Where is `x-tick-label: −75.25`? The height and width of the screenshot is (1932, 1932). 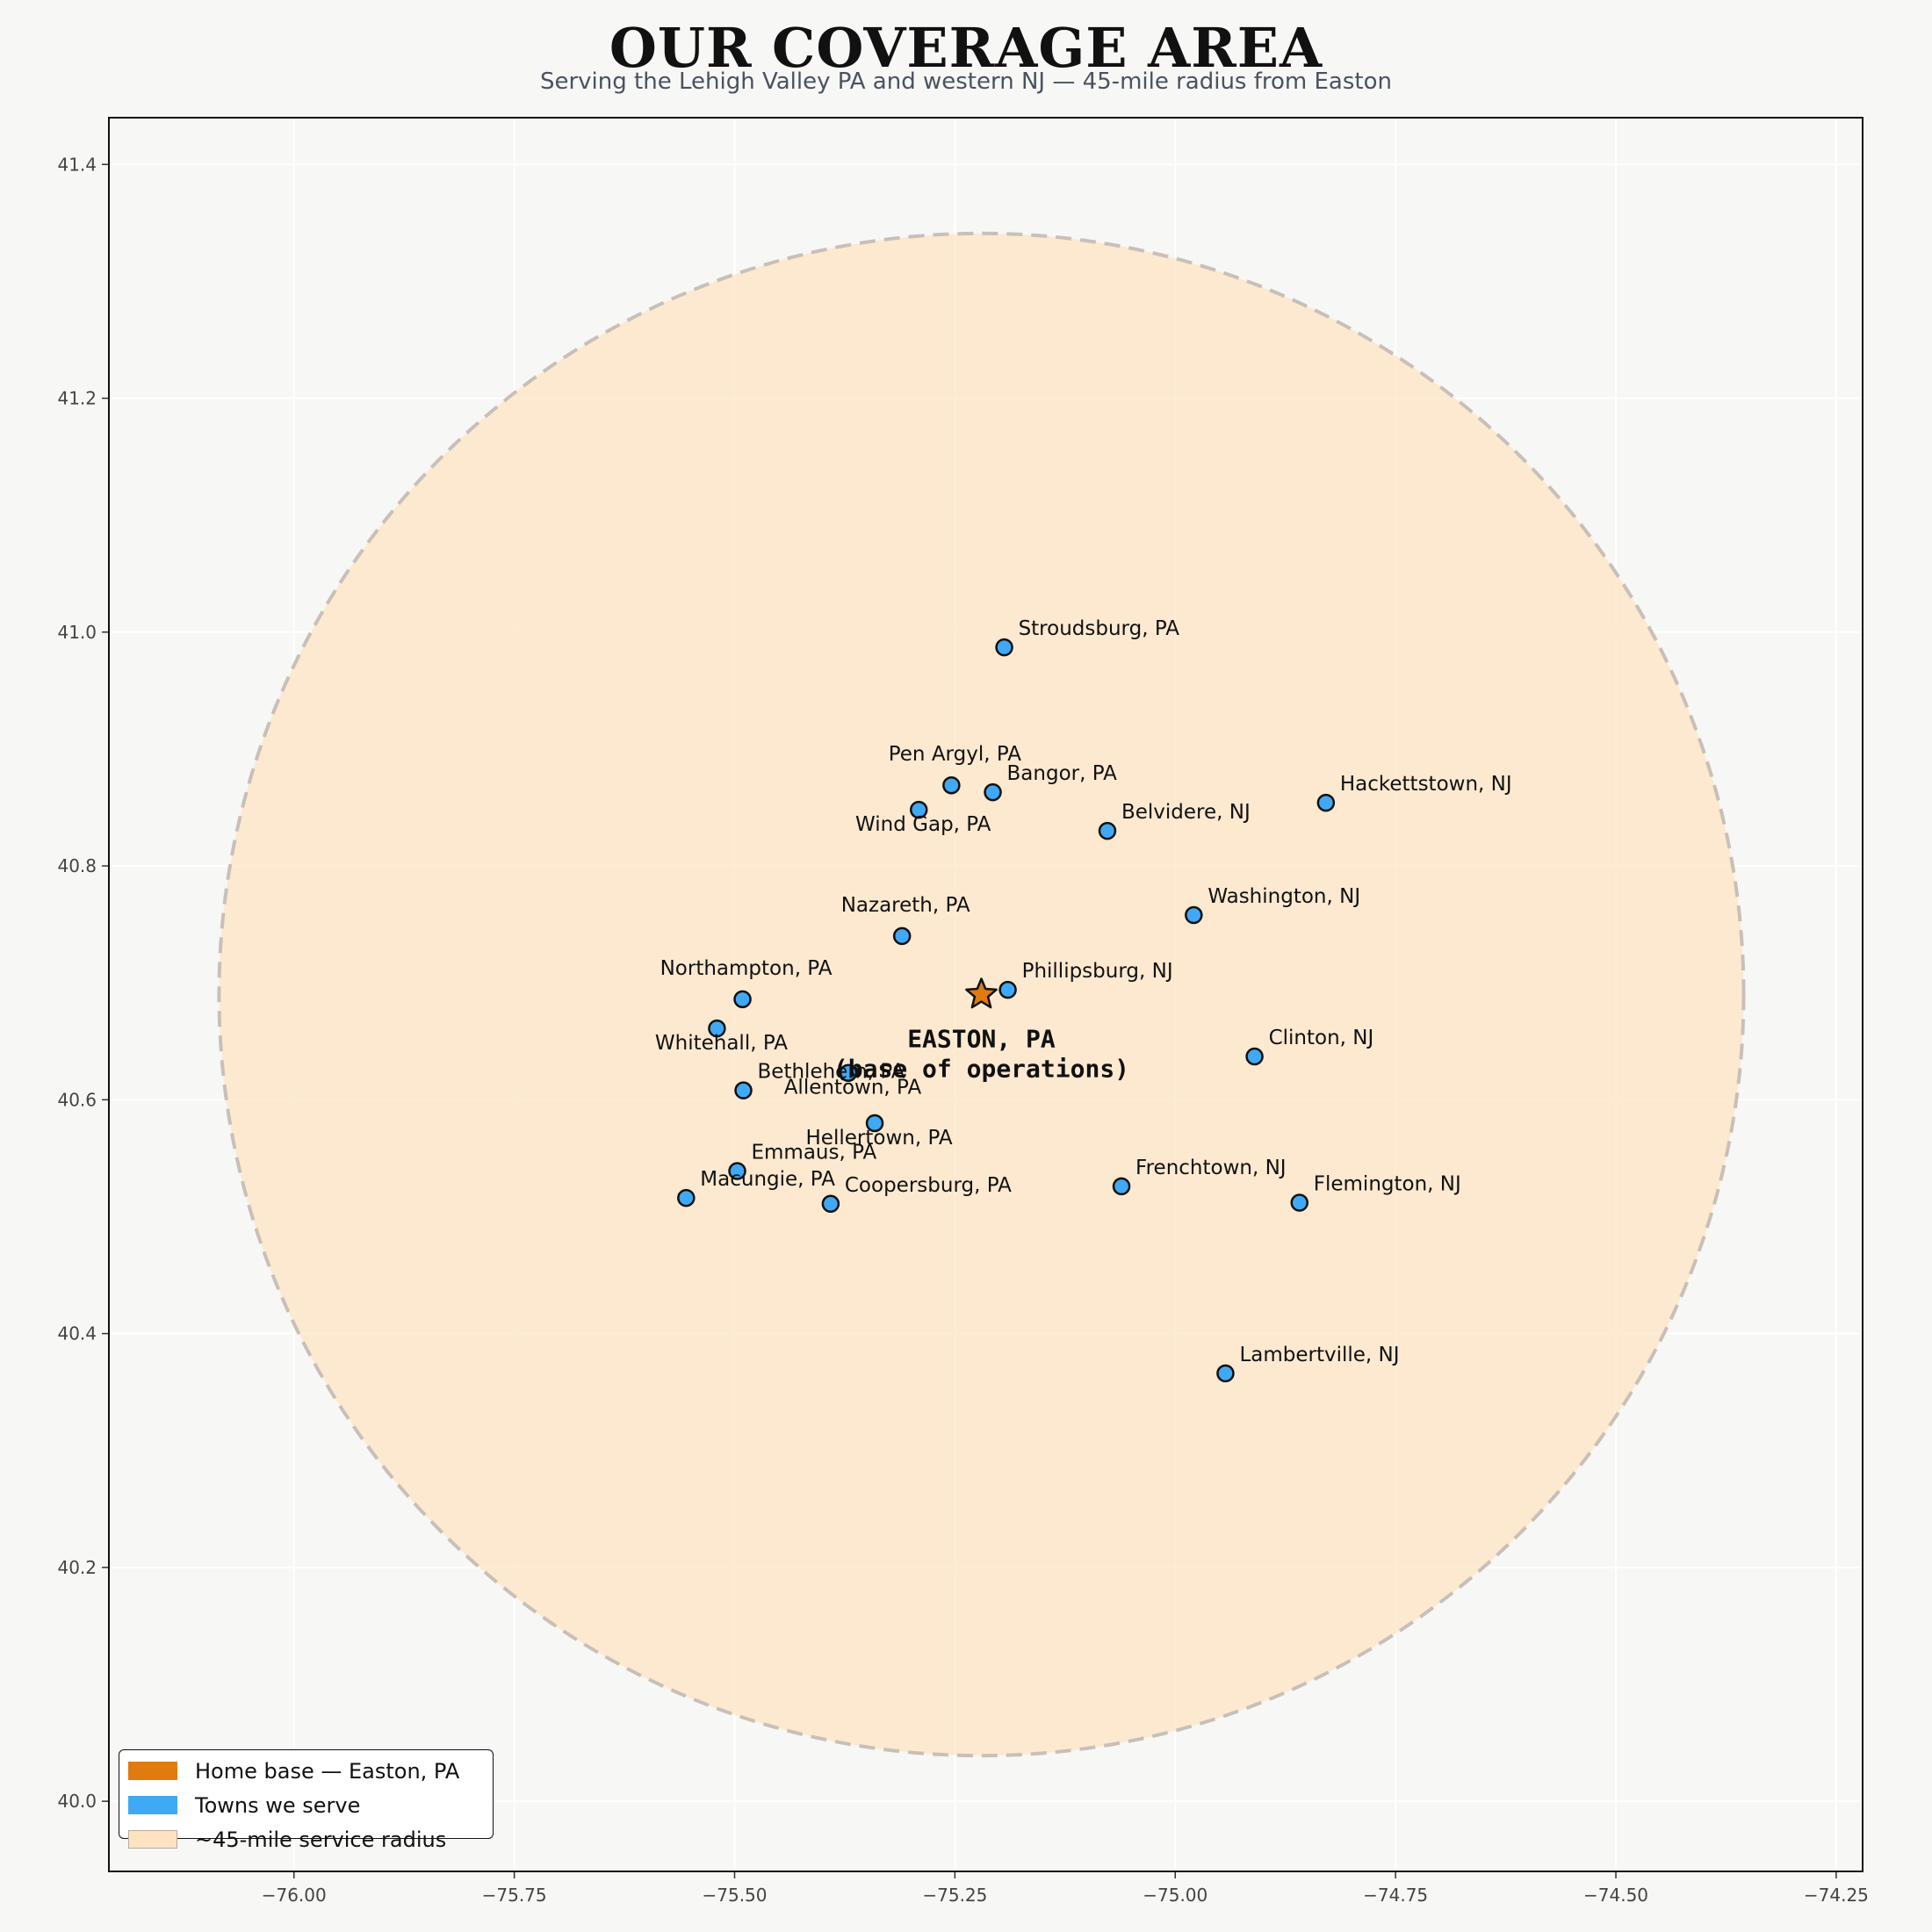
x-tick-label: −75.25 is located at coordinates (954, 1896).